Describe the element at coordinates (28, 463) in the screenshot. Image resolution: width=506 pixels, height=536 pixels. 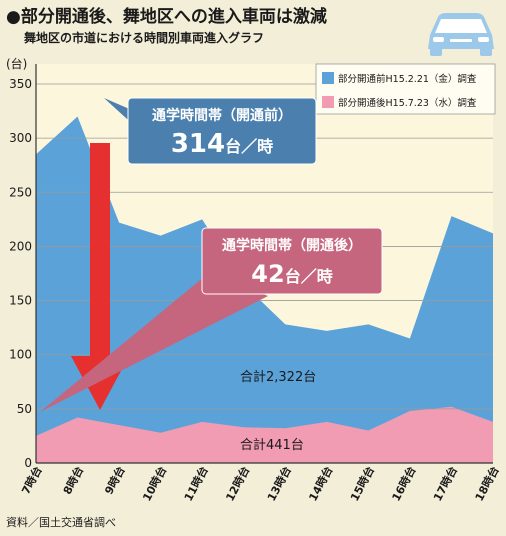
I see `y-tick-label: 0` at that location.